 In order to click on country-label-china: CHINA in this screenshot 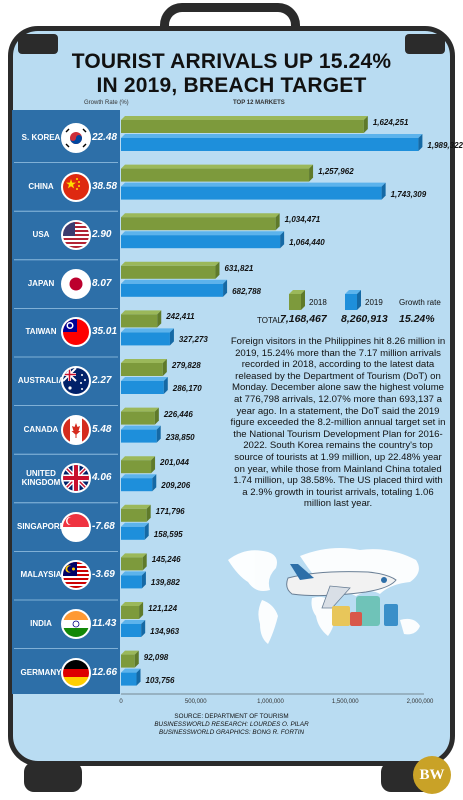, I will do `click(41, 186)`.